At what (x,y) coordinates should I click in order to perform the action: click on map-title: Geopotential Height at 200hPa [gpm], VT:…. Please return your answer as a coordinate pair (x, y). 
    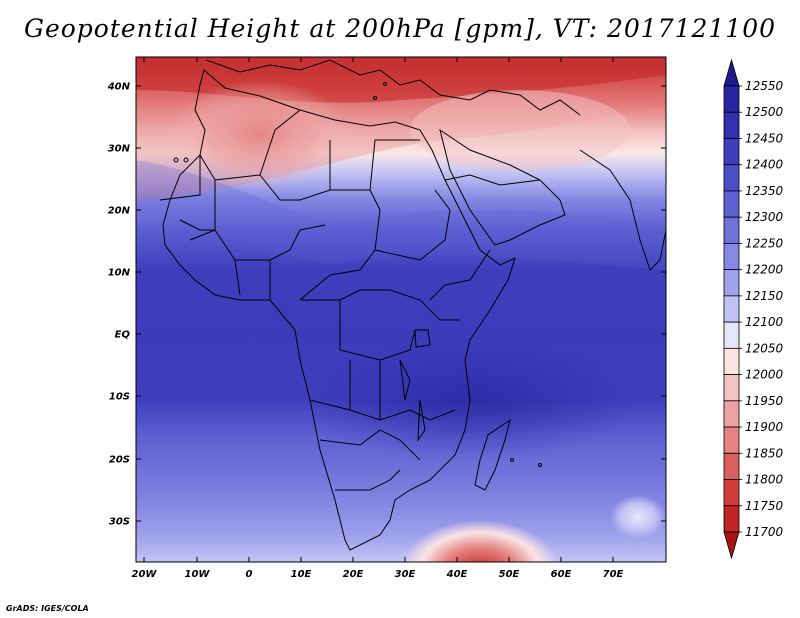
    Looking at the image, I should click on (400, 28).